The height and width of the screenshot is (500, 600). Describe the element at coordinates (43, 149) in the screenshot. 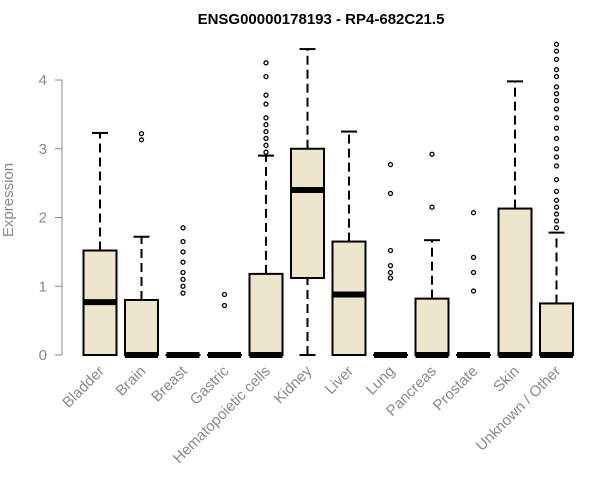

I see `y-tick-label-3: 3` at that location.